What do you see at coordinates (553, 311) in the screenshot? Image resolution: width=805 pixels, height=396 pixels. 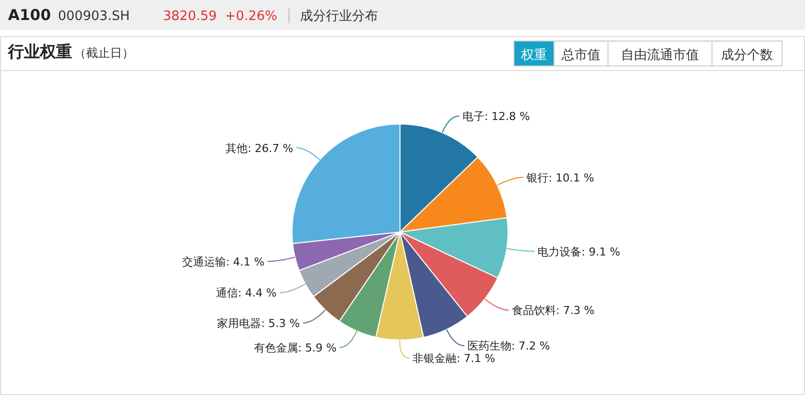 I see `slice-label: 食品饮料: 7.3 %` at bounding box center [553, 311].